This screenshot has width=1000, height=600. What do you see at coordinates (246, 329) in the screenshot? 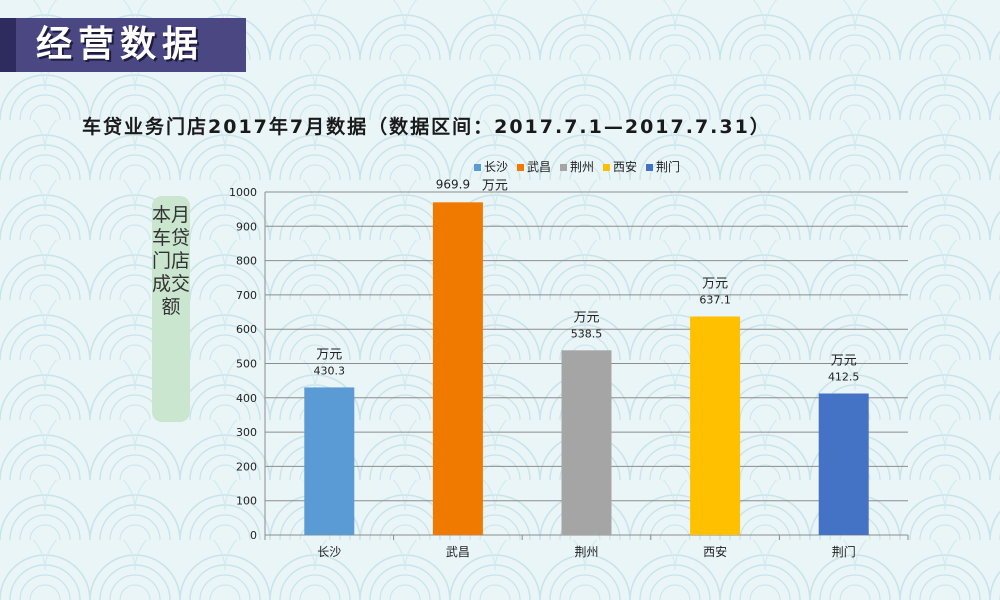
I see `y-tick-label: 600` at bounding box center [246, 329].